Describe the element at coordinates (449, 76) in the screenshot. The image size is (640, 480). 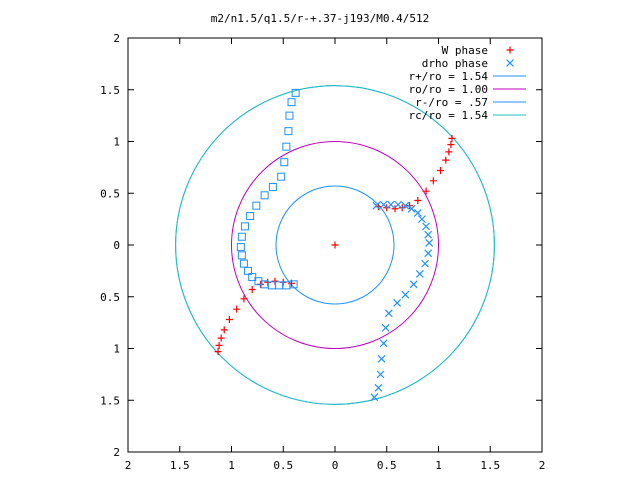
I see `legend-label: r+/ro = 1.54` at that location.